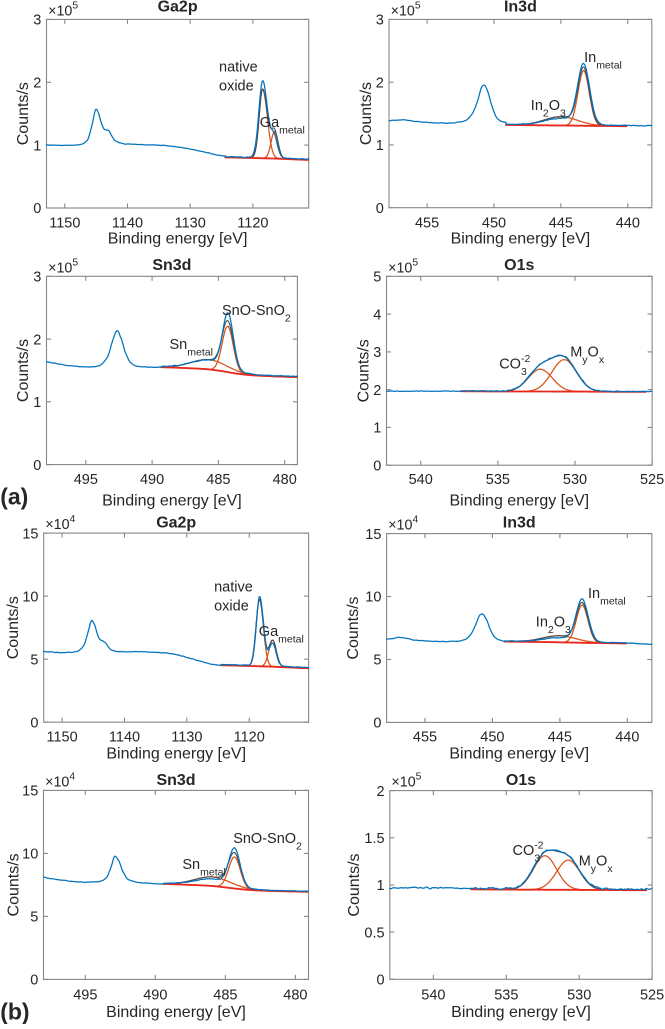 The image size is (665, 1029). What do you see at coordinates (236, 87) in the screenshot?
I see `svg-text: oxide` at bounding box center [236, 87].